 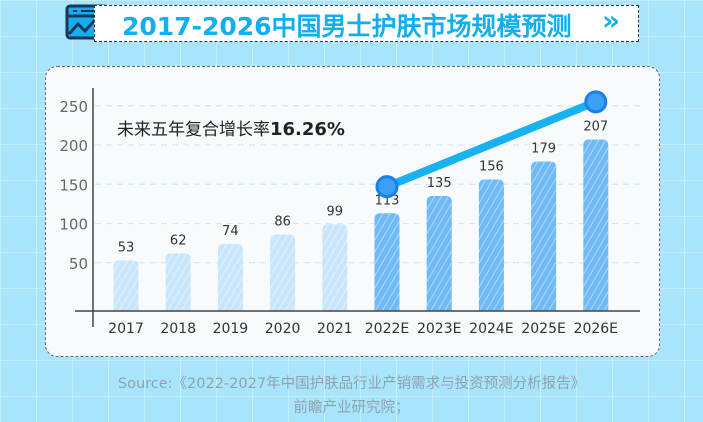 I want to click on x-tick-label: 2021, so click(x=335, y=329).